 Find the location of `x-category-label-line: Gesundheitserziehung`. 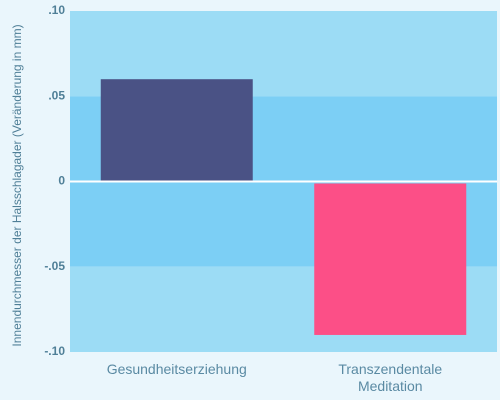

x-category-label-line: Gesundheitserziehung is located at coordinates (177, 369).